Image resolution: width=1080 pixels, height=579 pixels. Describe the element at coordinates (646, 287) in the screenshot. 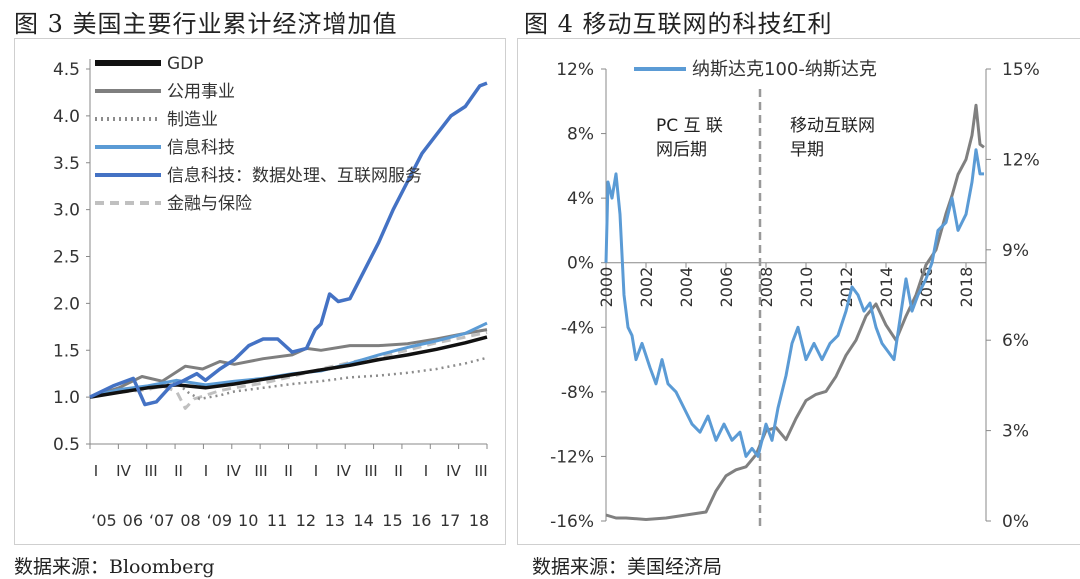

I see `x-tick-label: 2002` at that location.